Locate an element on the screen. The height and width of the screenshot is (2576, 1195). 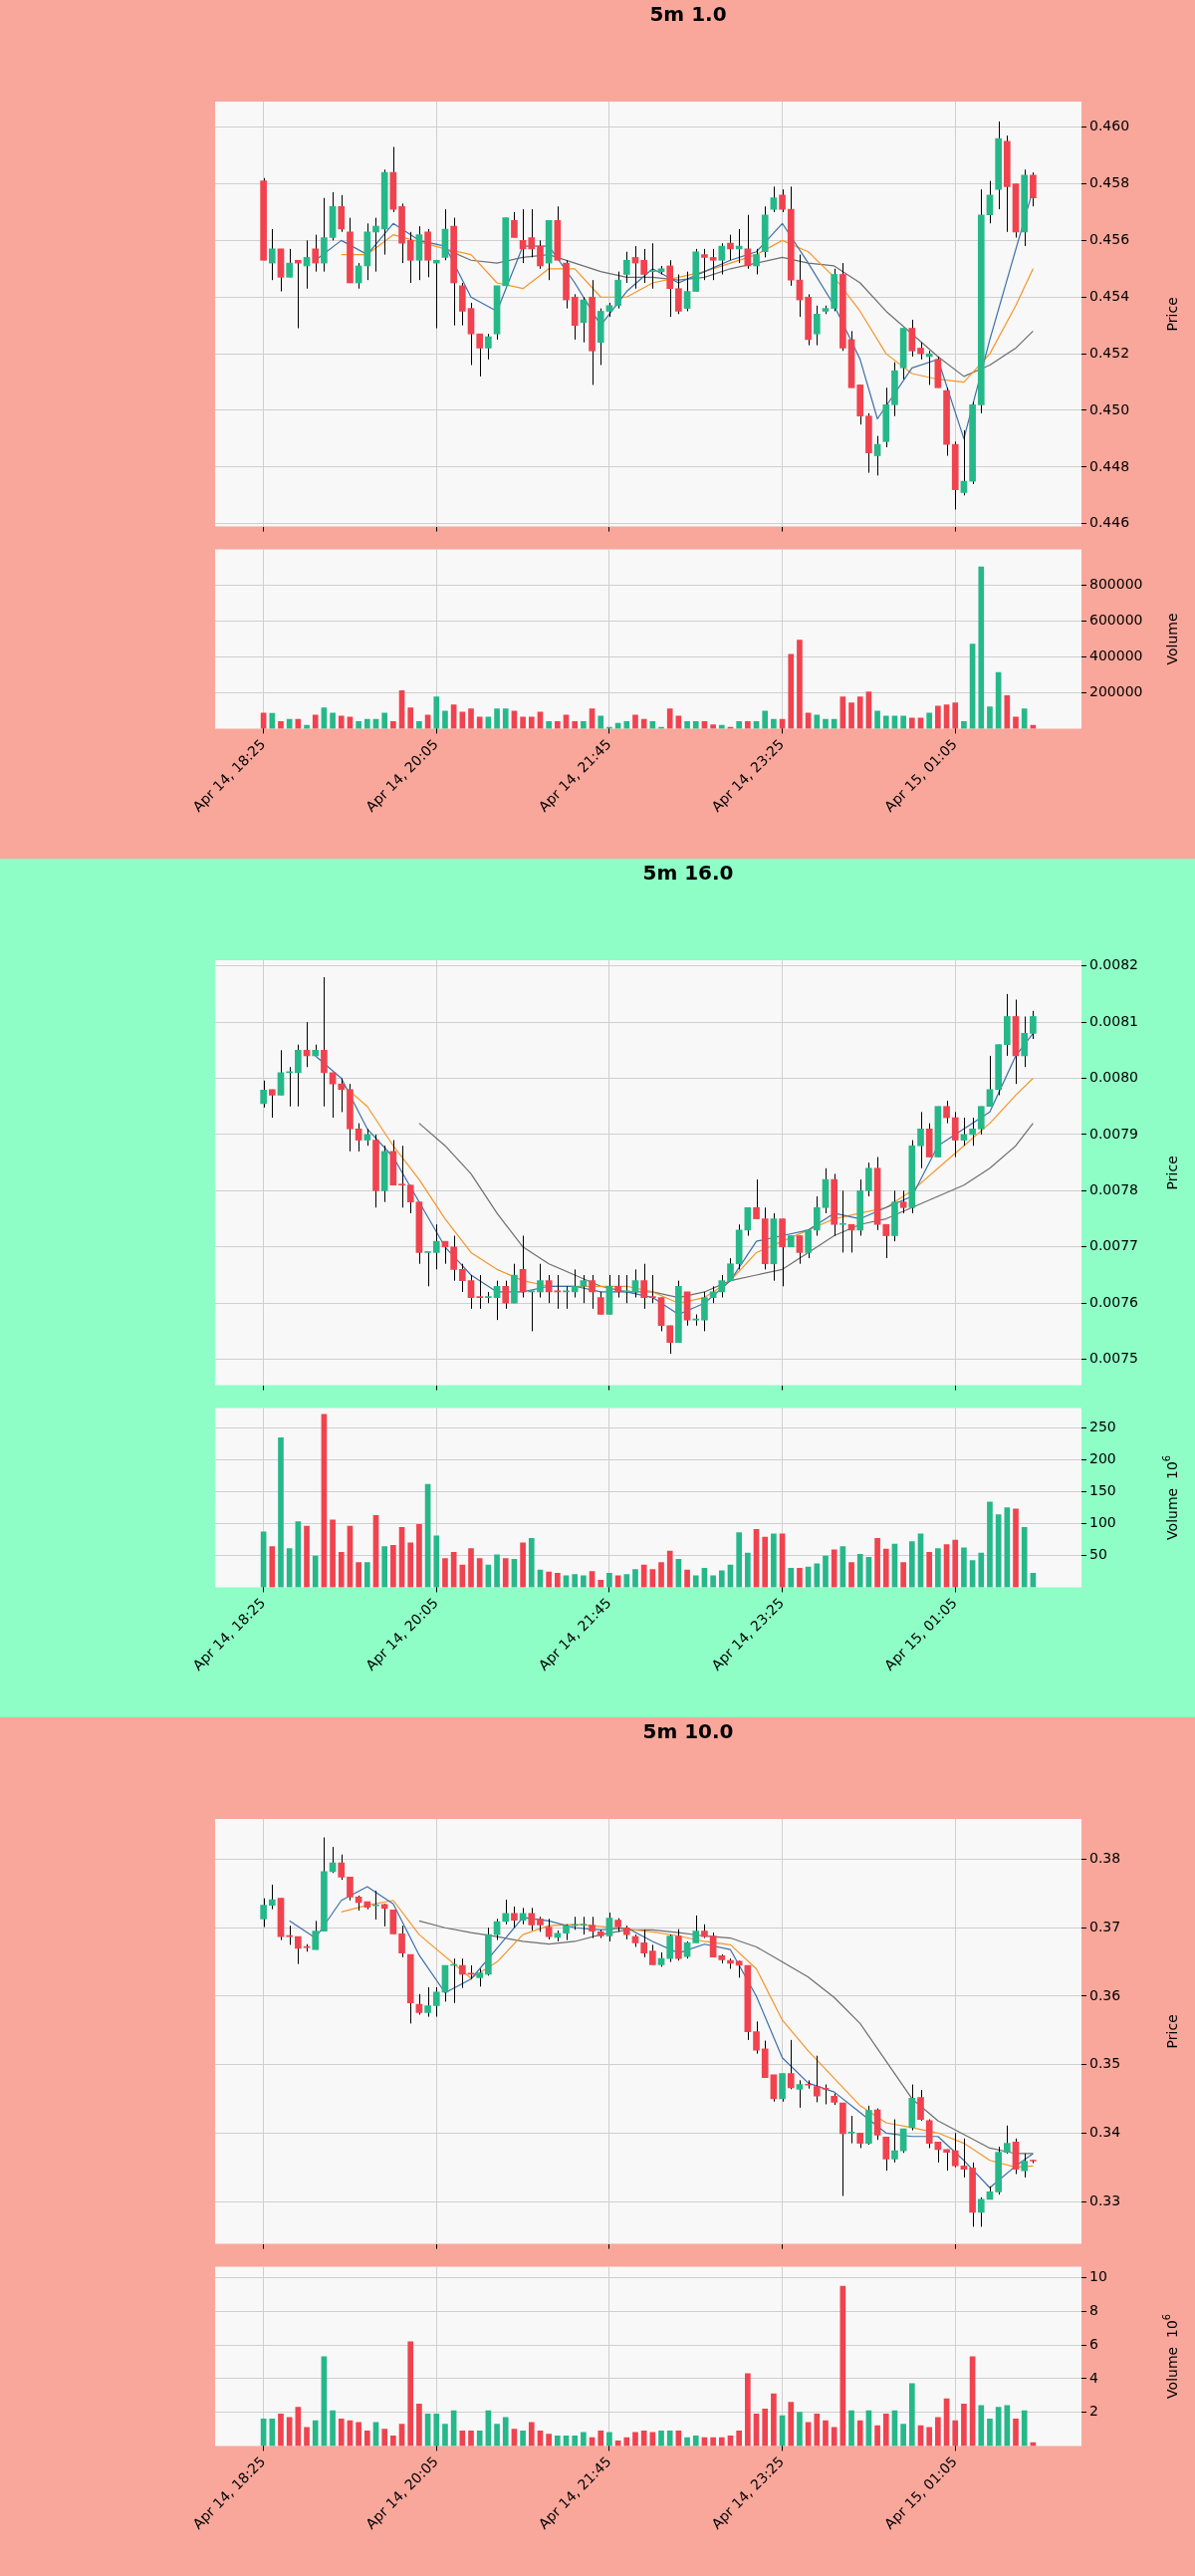
y-tick-label: 0.454 is located at coordinates (1109, 295).